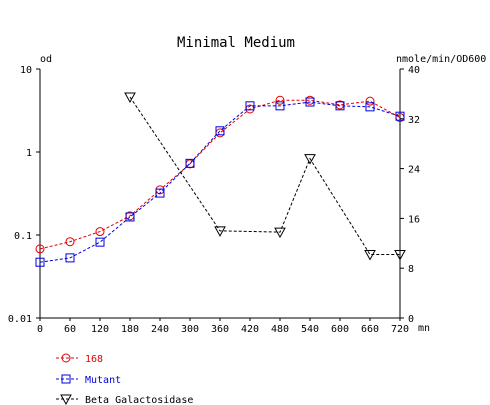 Image resolution: width=490 pixels, height=405 pixels. I want to click on x-tick-label: 480, so click(280, 329).